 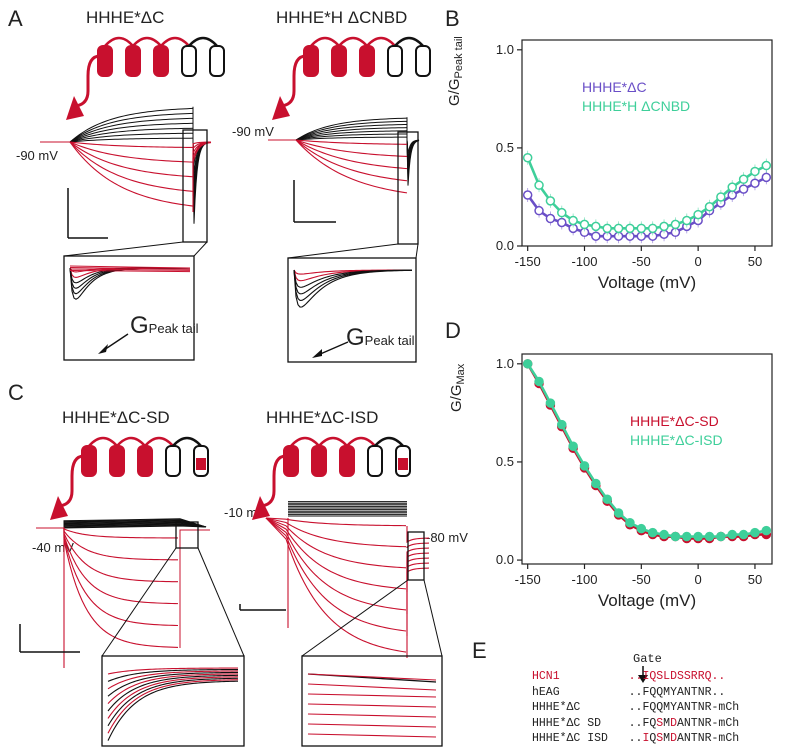 I want to click on panel-a-right-title: HHHE*H ΔCNBD, so click(x=342, y=17).